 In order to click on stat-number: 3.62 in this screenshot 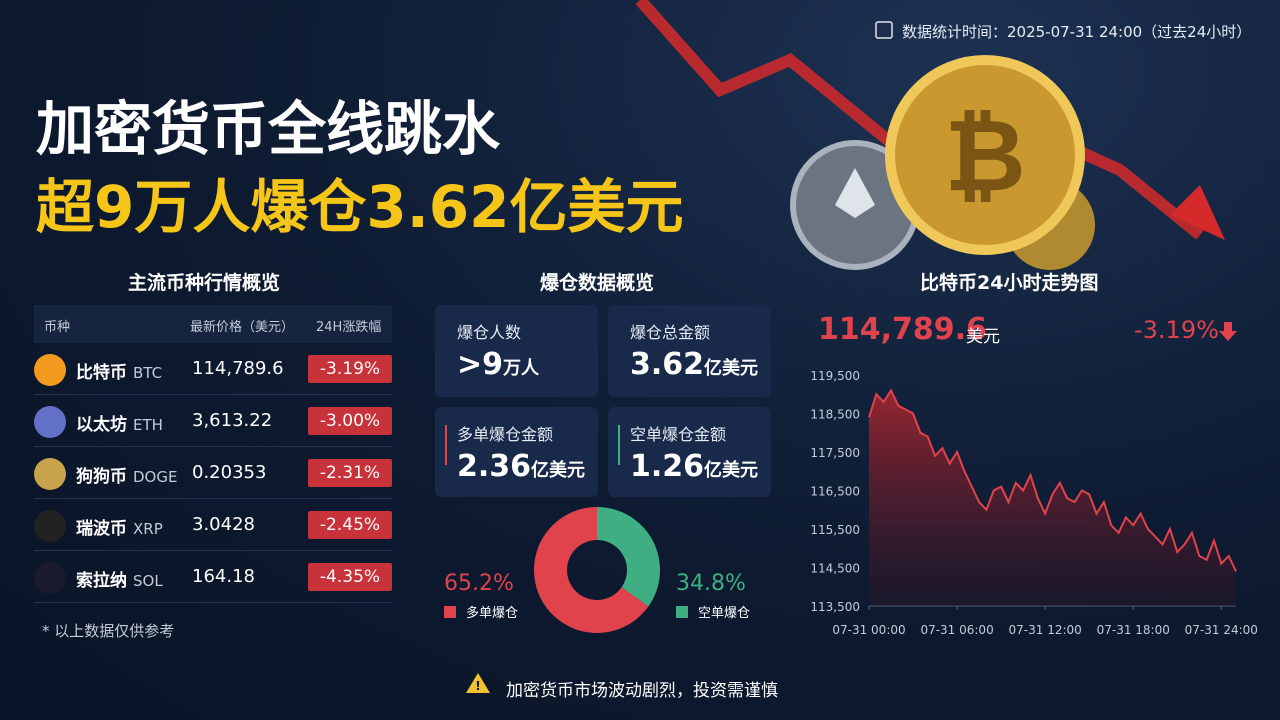, I will do `click(667, 364)`.